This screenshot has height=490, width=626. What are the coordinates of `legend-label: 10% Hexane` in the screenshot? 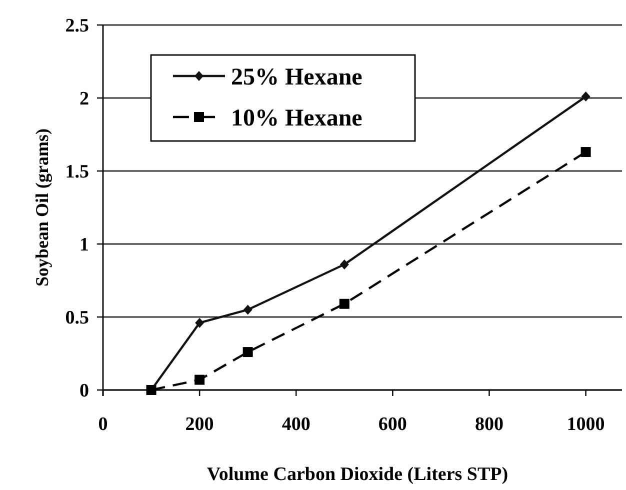 It's located at (297, 118).